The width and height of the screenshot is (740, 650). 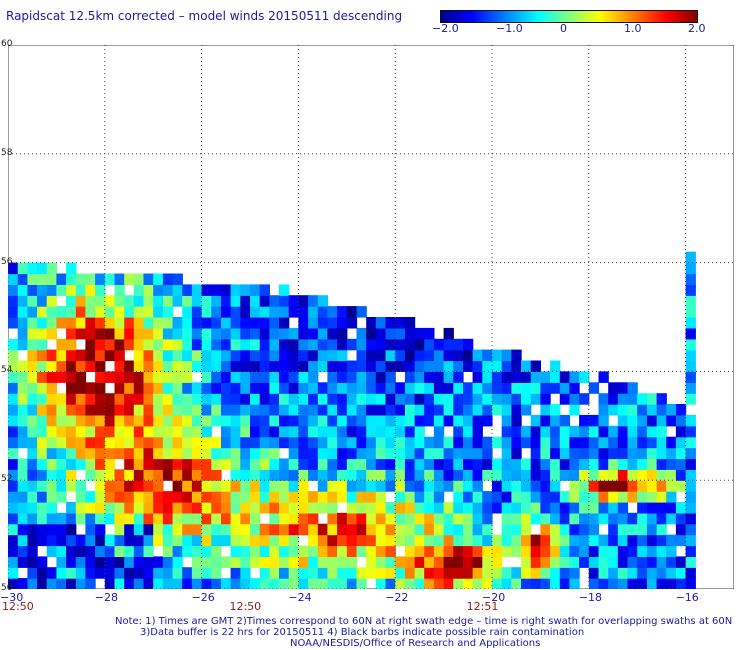 I want to click on time-label: 12:50, so click(x=18, y=606).